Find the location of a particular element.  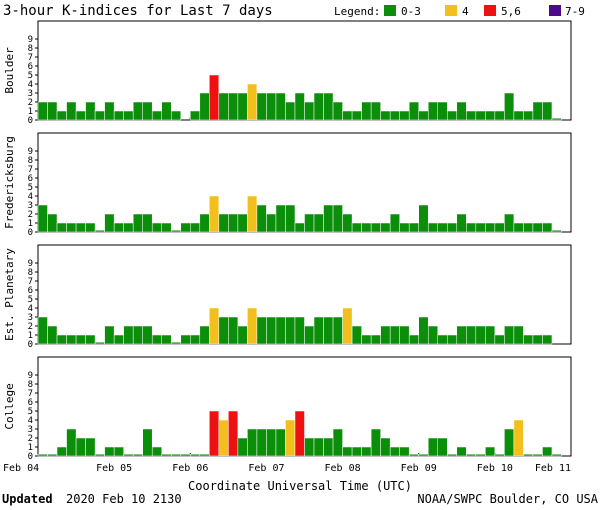

y-tick-label: 2 is located at coordinates (30, 327).